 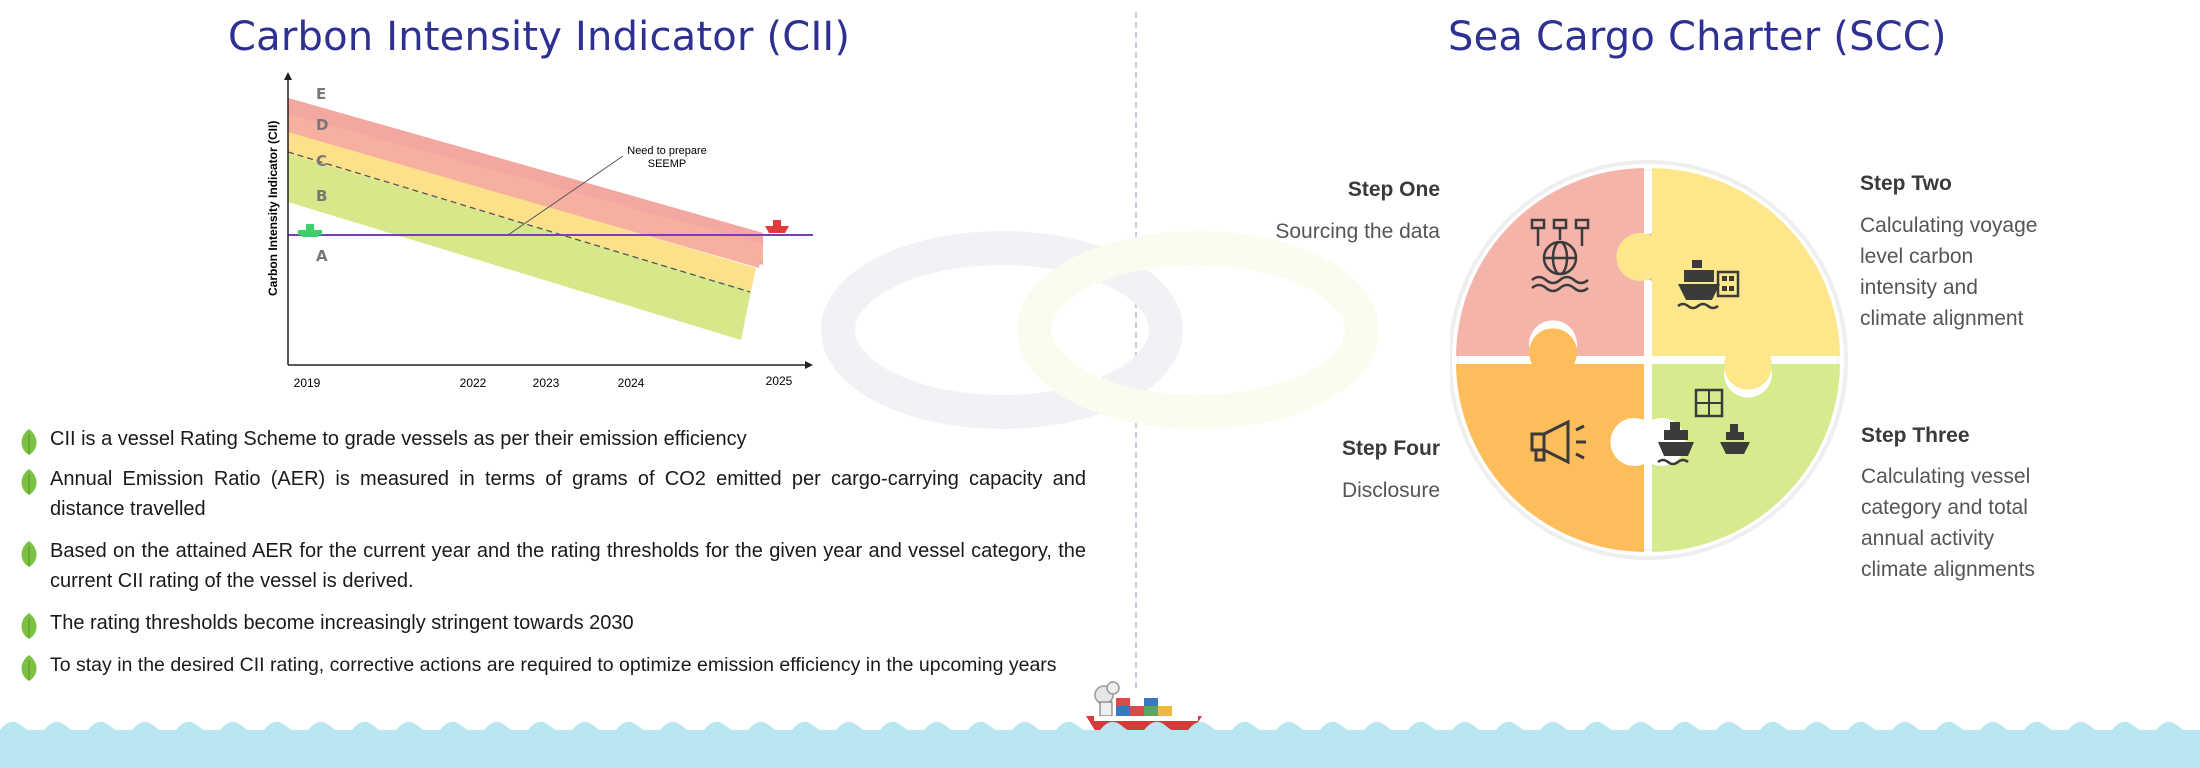 I want to click on step-one-desc: Sourcing the data, so click(x=1357, y=231).